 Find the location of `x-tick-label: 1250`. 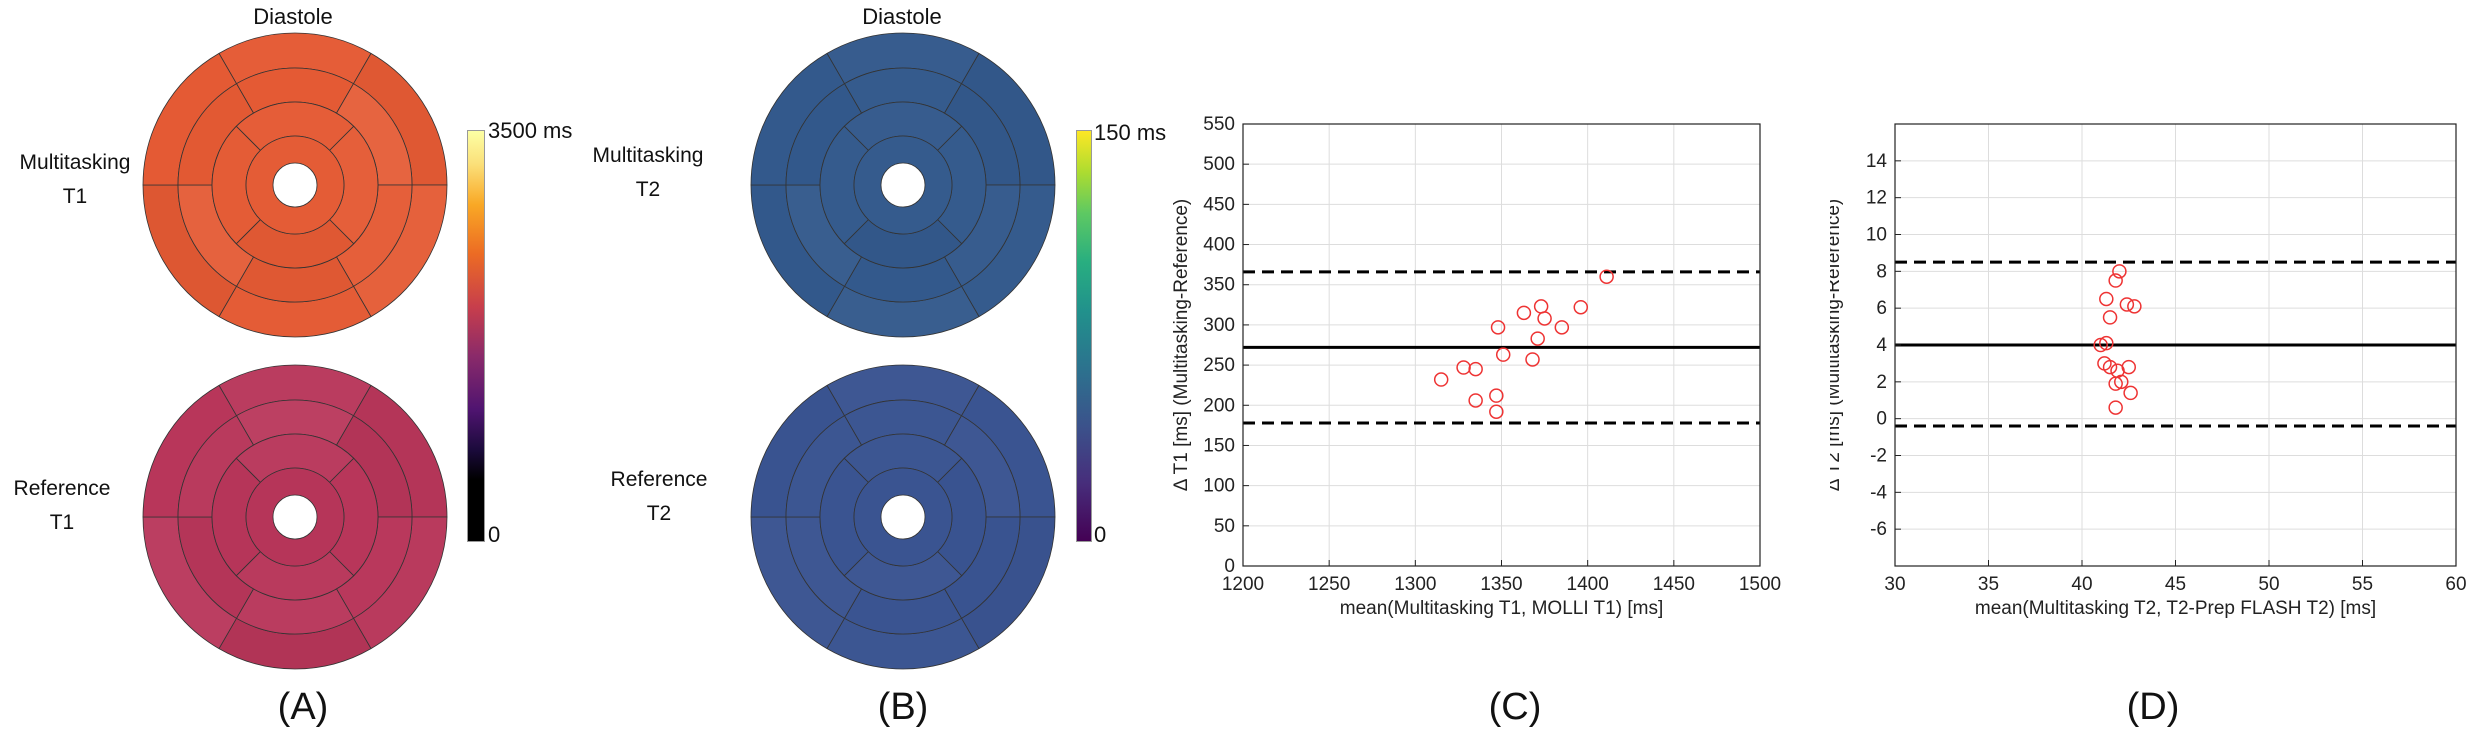

x-tick-label: 1250 is located at coordinates (1329, 584).